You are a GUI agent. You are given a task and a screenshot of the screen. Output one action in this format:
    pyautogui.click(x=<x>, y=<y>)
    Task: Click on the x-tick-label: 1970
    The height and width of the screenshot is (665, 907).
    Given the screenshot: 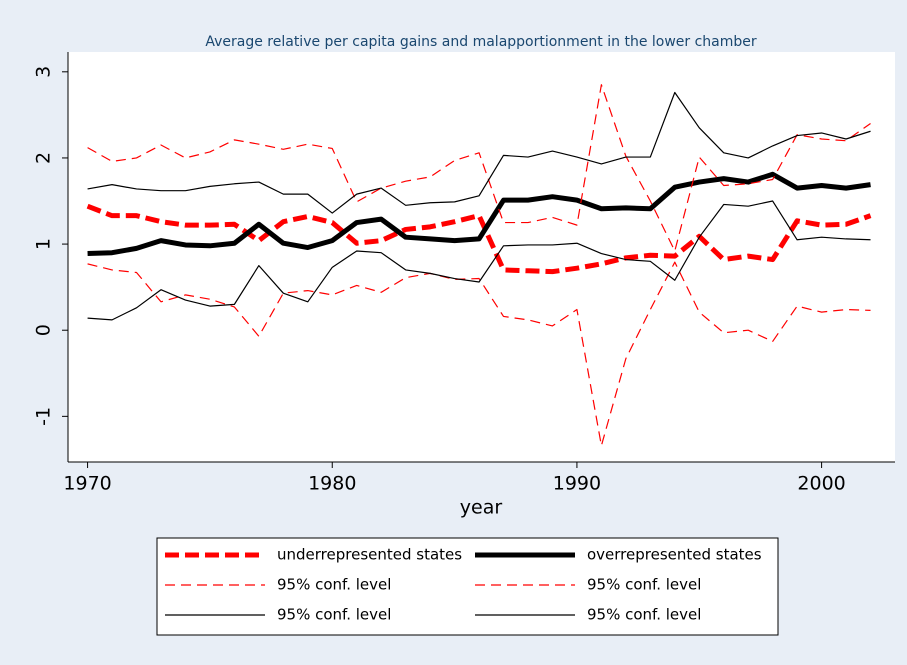 What is the action you would take?
    pyautogui.click(x=87, y=484)
    